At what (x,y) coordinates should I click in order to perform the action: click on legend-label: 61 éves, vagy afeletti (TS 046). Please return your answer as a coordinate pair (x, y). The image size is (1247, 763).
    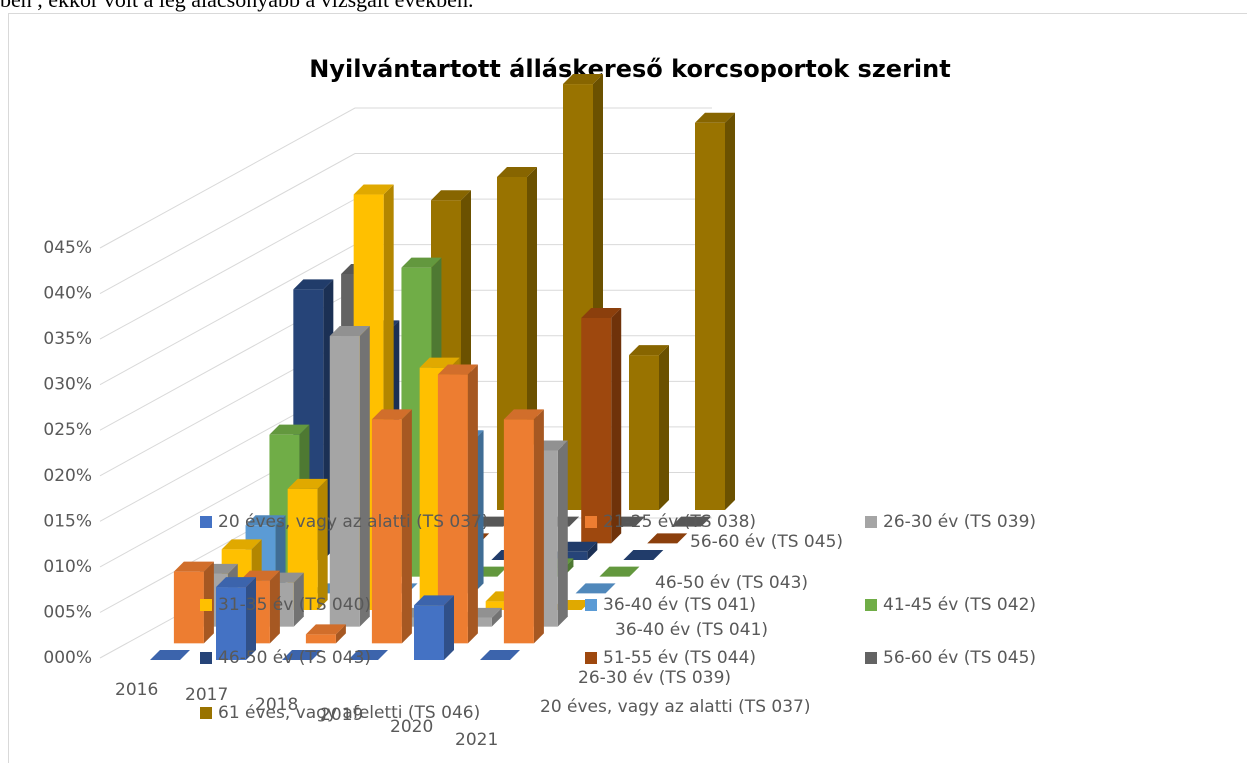
    Looking at the image, I should click on (349, 713).